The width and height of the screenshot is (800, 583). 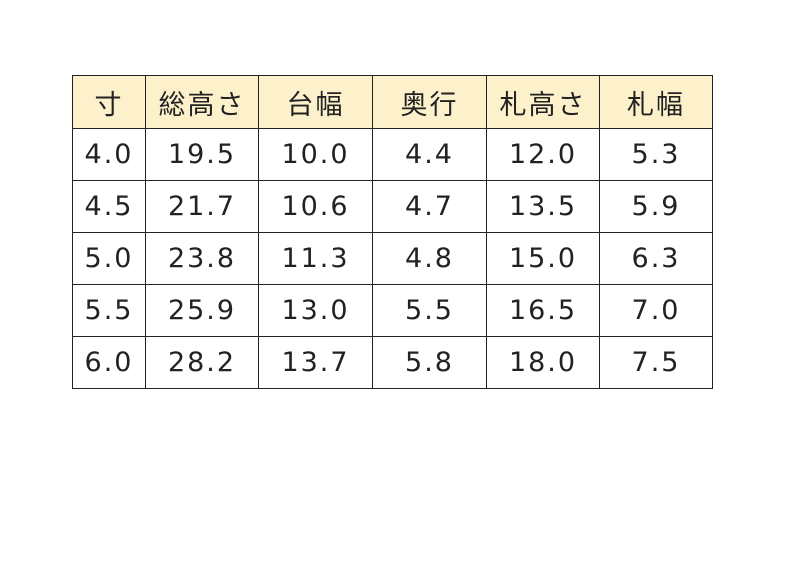 I want to click on table-cell: 4.0, so click(x=109, y=154).